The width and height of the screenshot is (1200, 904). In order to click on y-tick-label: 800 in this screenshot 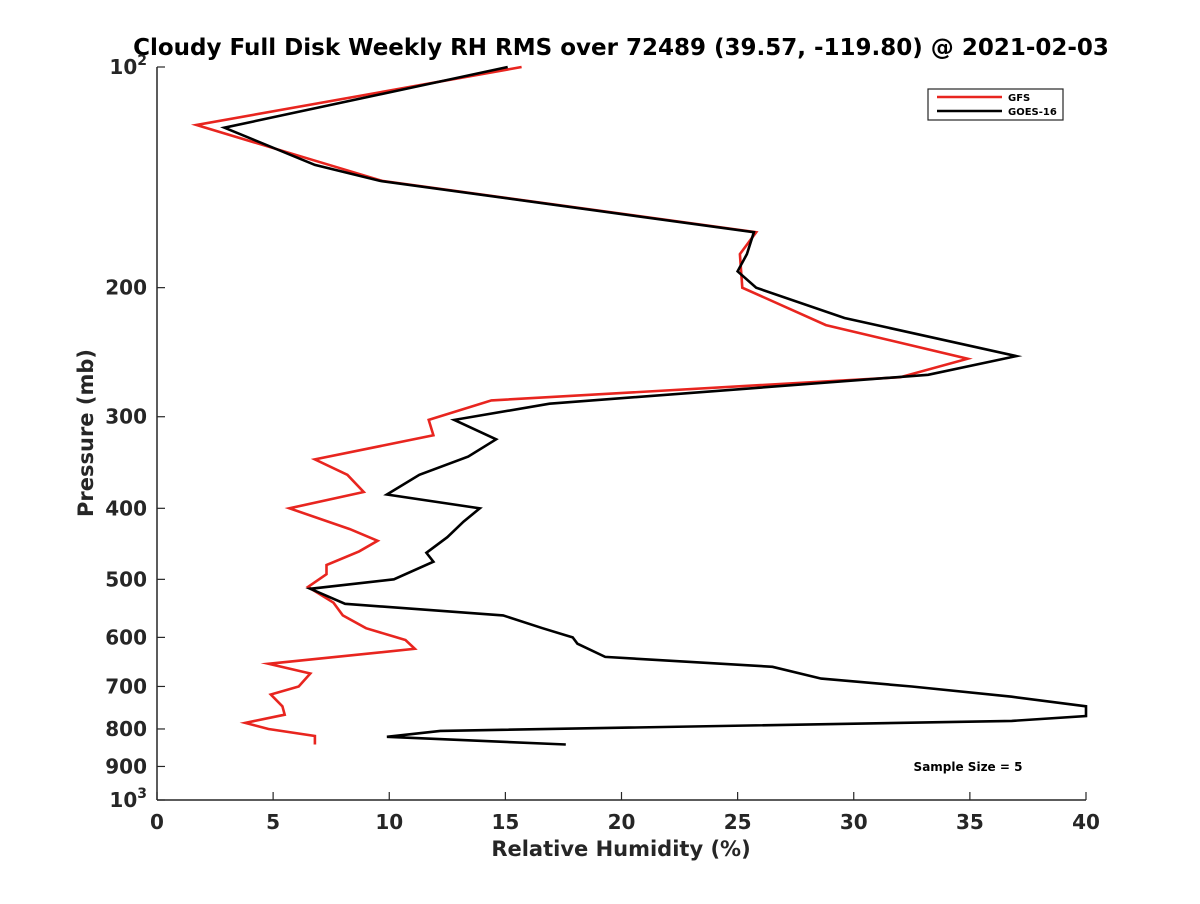, I will do `click(126, 729)`.